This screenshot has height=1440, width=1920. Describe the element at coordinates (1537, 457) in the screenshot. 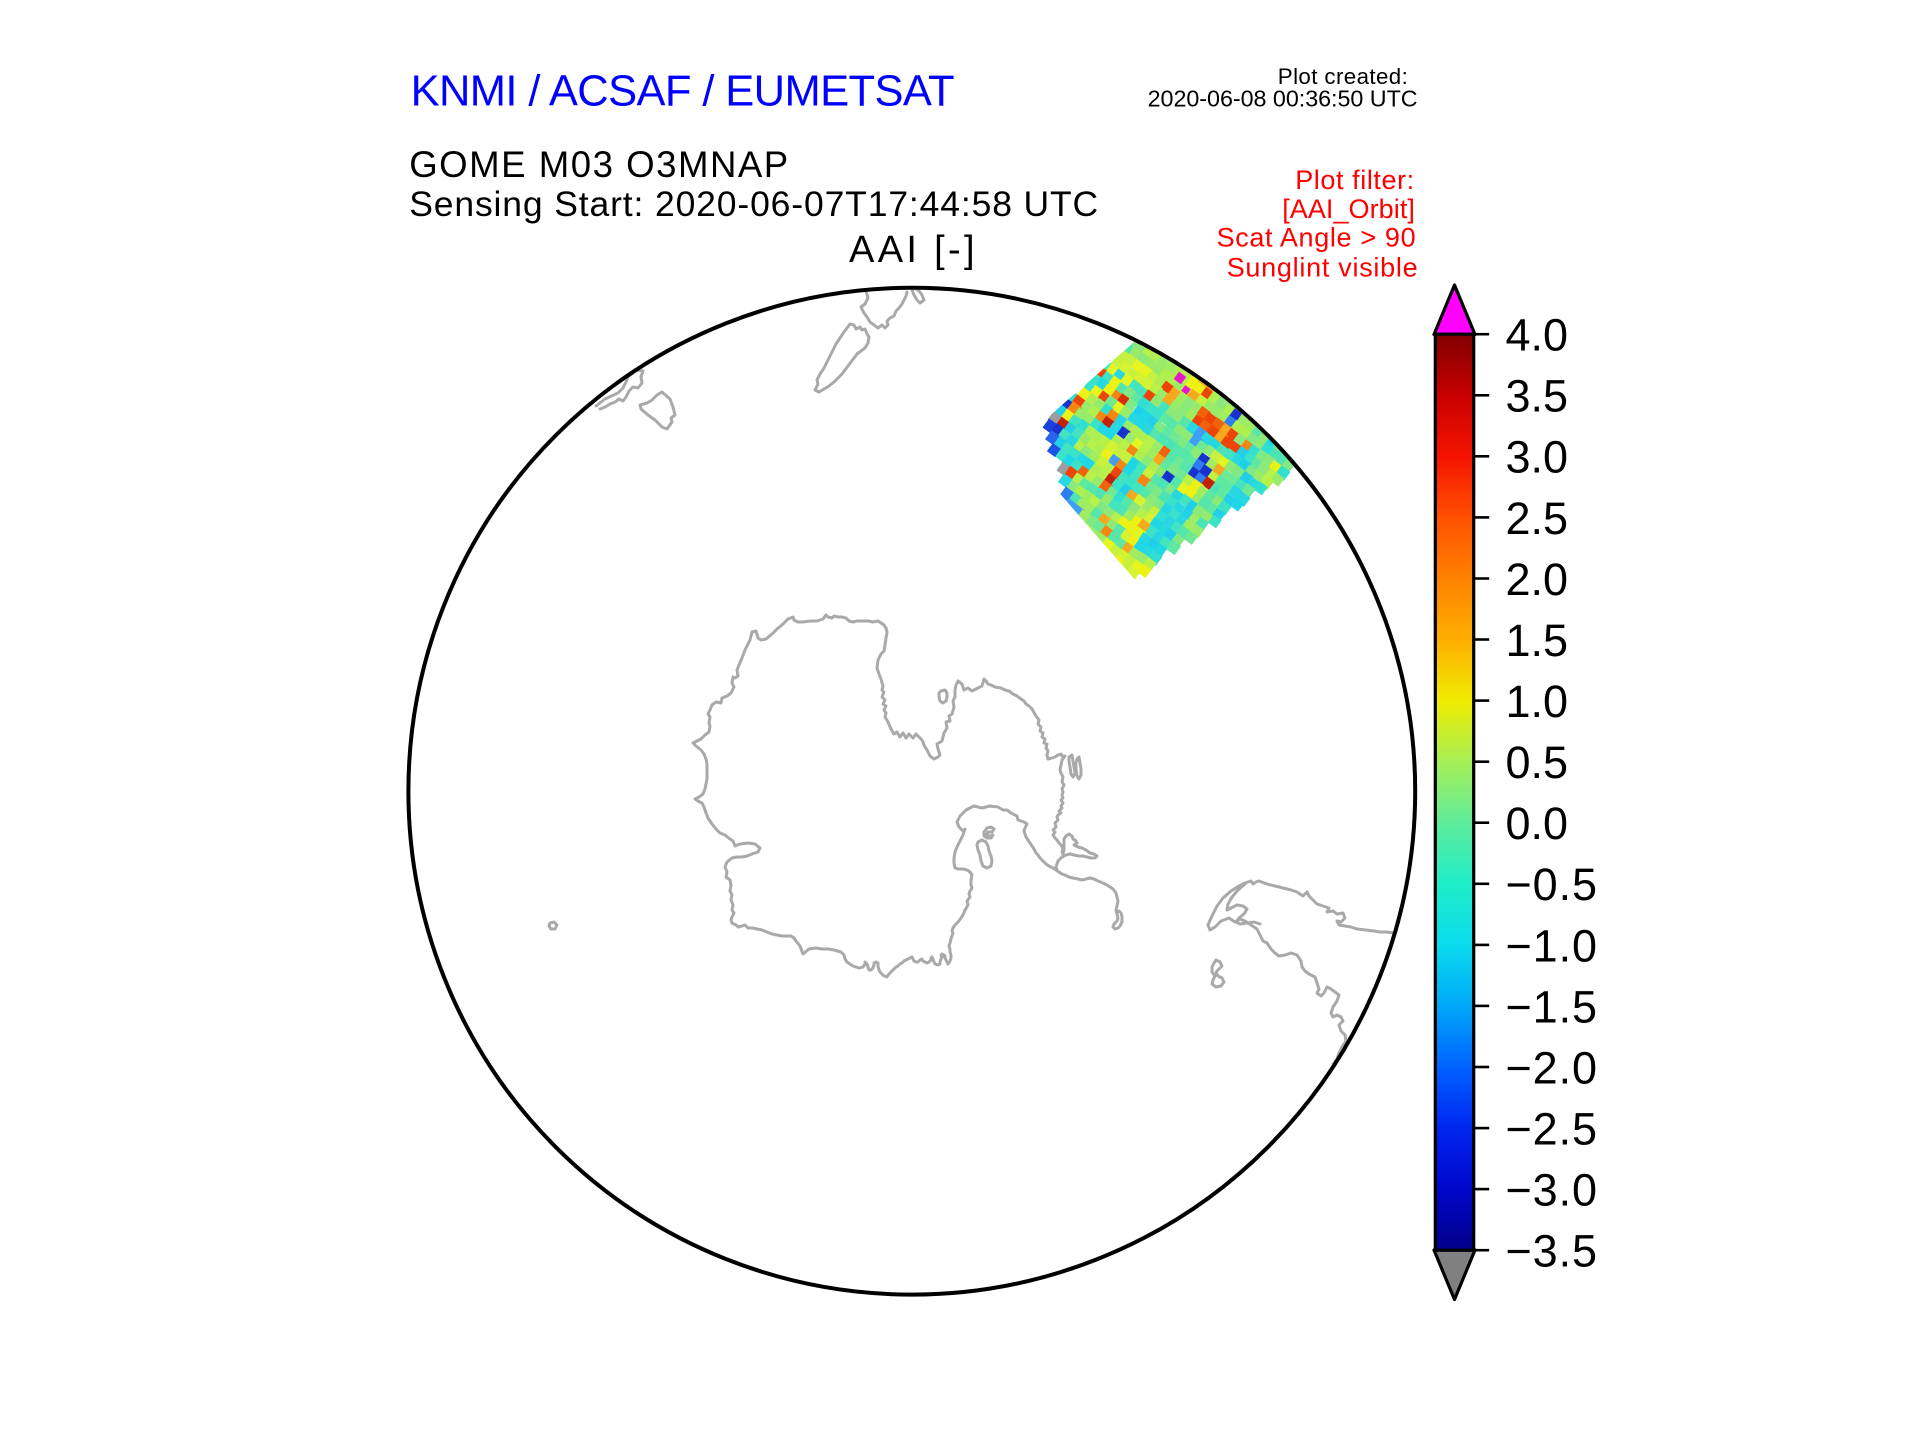

I see `svg-text: 3.0` at that location.